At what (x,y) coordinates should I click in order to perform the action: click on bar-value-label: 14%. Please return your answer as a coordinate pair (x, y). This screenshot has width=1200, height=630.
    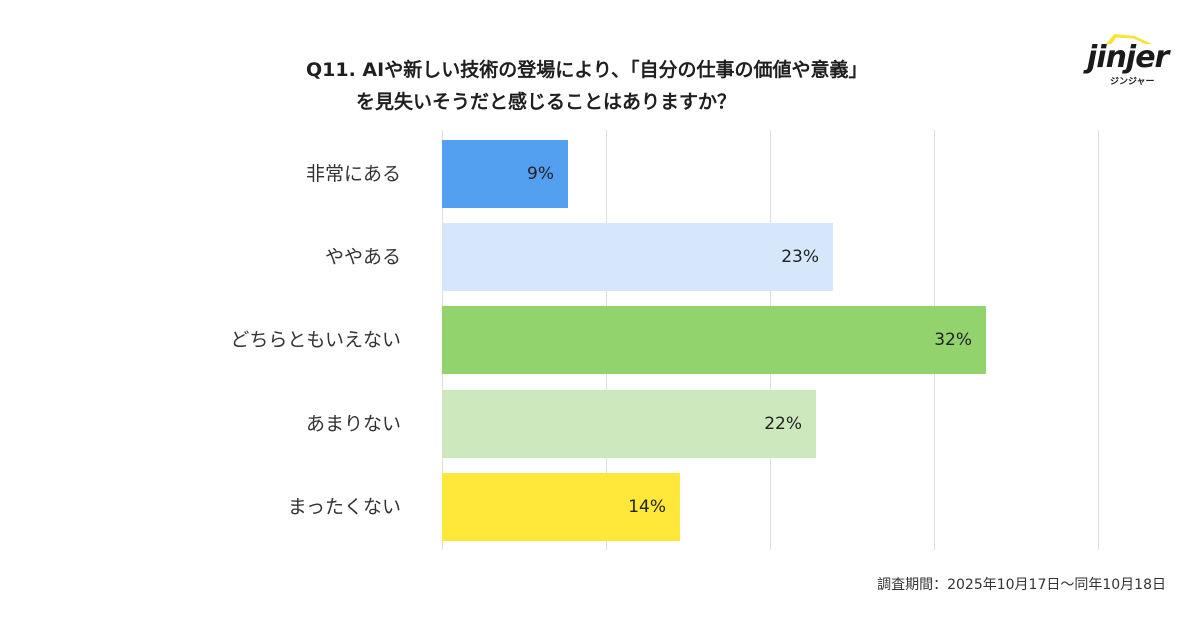
    Looking at the image, I should click on (647, 507).